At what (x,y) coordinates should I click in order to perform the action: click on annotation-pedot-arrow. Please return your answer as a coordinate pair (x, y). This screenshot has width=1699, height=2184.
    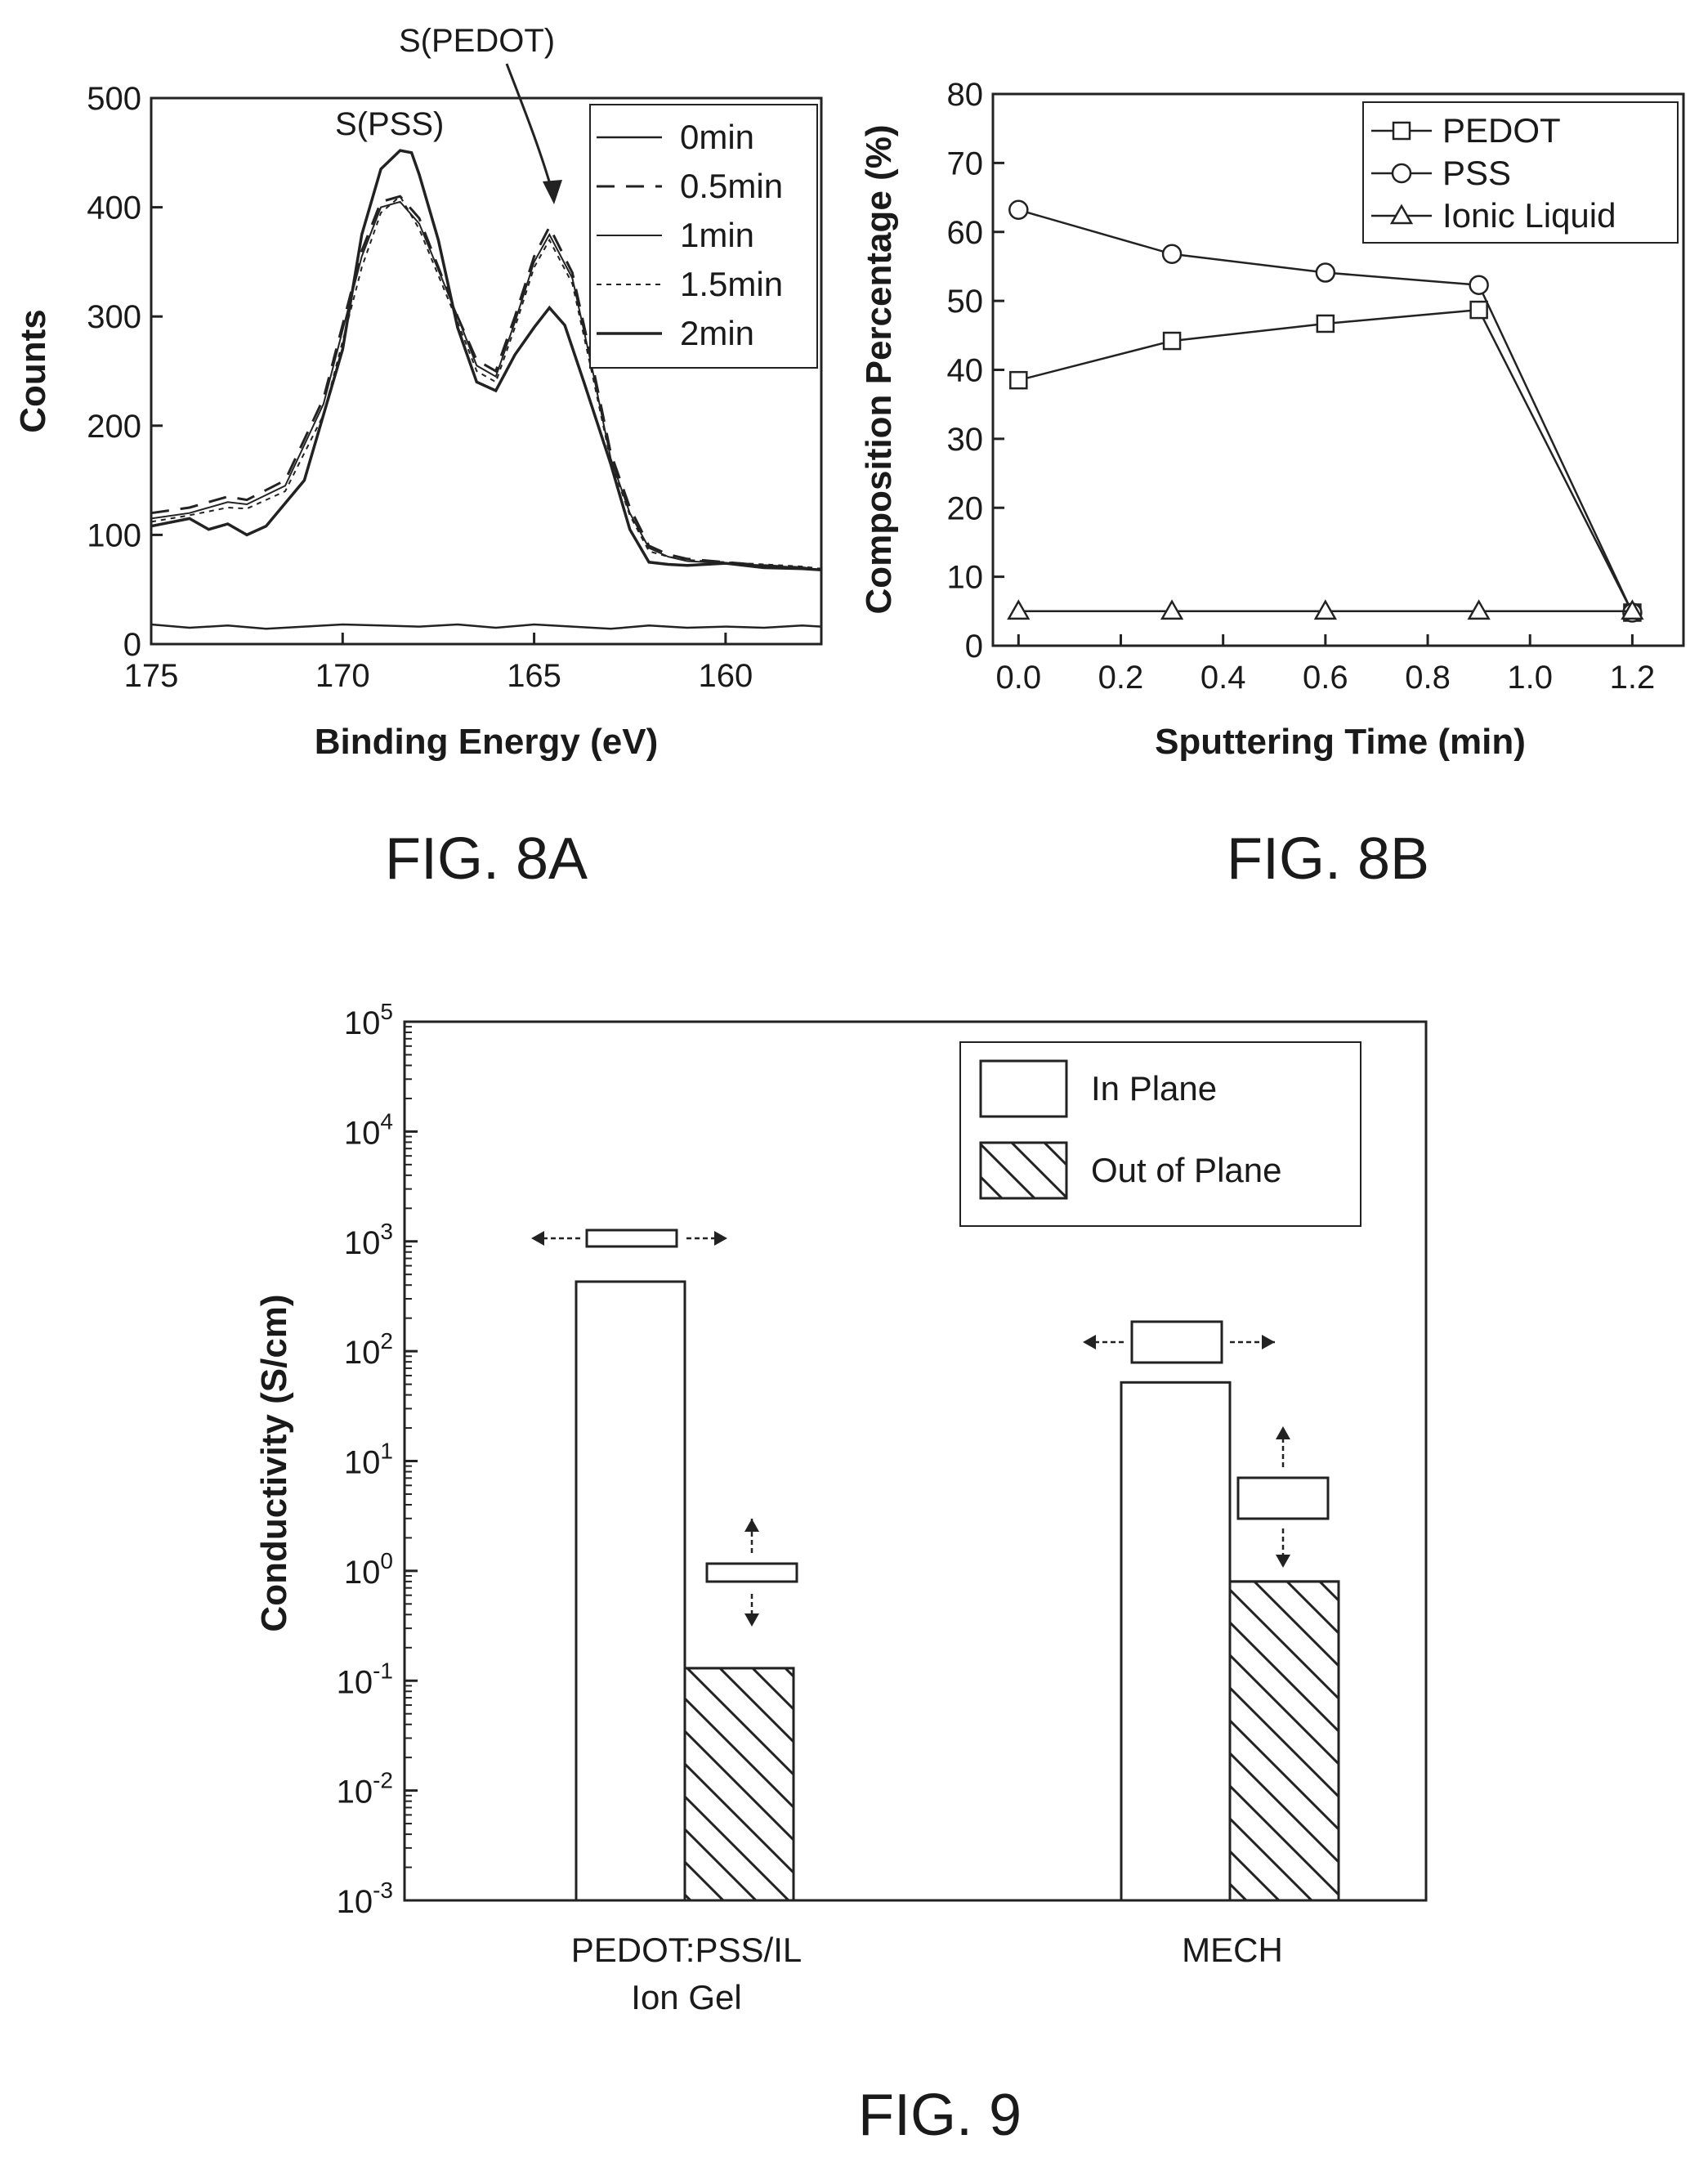
    Looking at the image, I should click on (529, 126).